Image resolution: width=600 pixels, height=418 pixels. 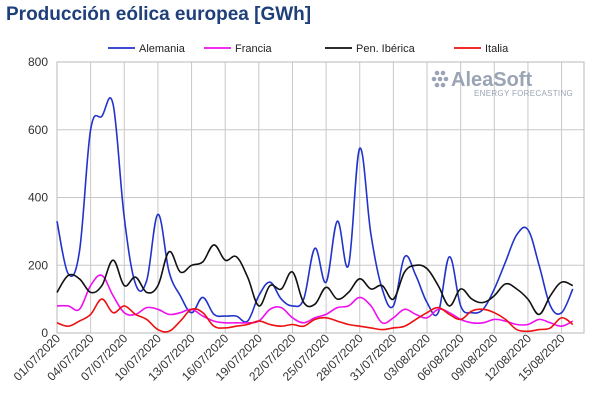 What do you see at coordinates (523, 93) in the screenshot?
I see `watermark-tagline: ENERGY FORECASTING` at bounding box center [523, 93].